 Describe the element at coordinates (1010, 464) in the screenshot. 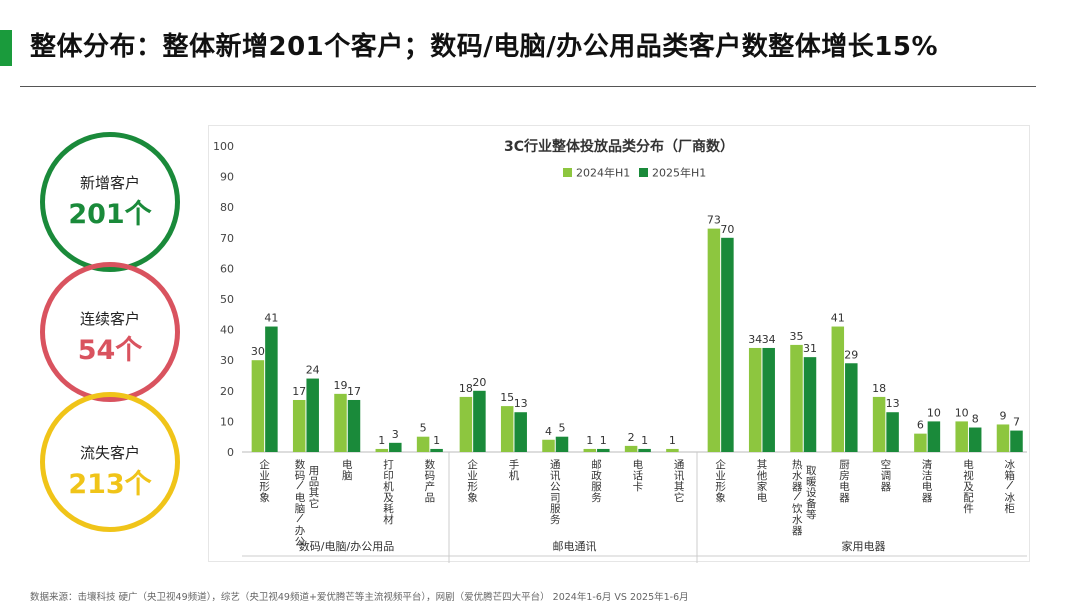

I see `category-label: 冰` at that location.